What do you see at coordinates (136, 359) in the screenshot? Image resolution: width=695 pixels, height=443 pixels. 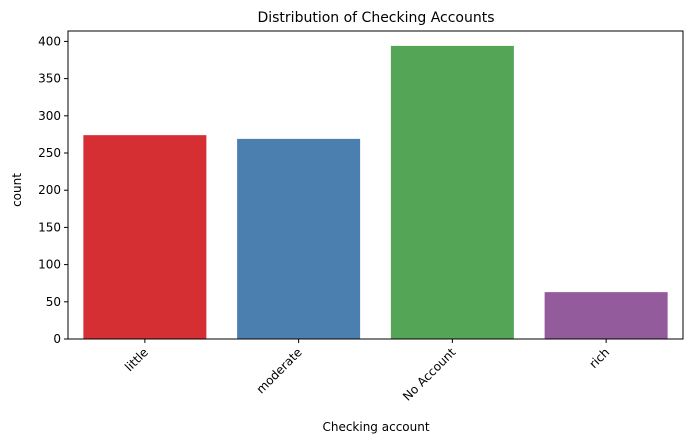 I see `x-tick-label: little` at bounding box center [136, 359].